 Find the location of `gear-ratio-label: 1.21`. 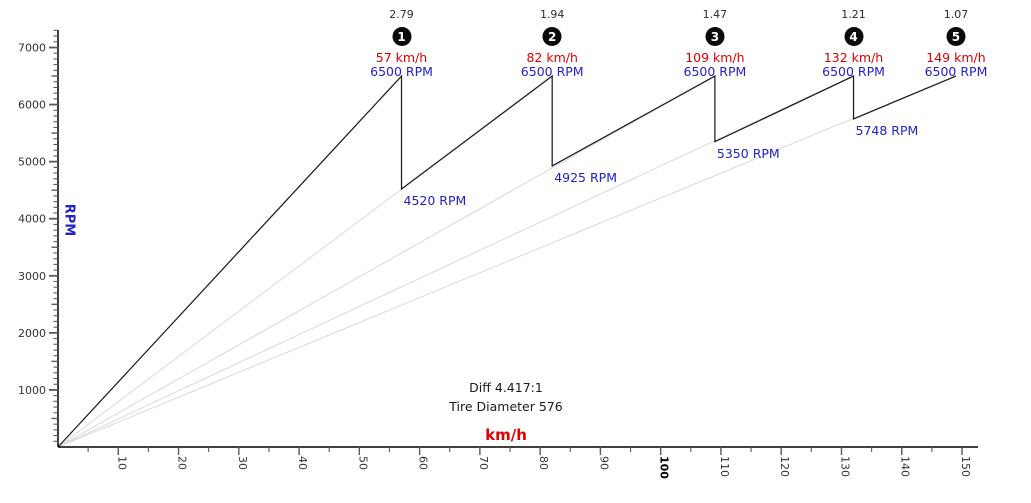

gear-ratio-label: 1.21 is located at coordinates (853, 14).